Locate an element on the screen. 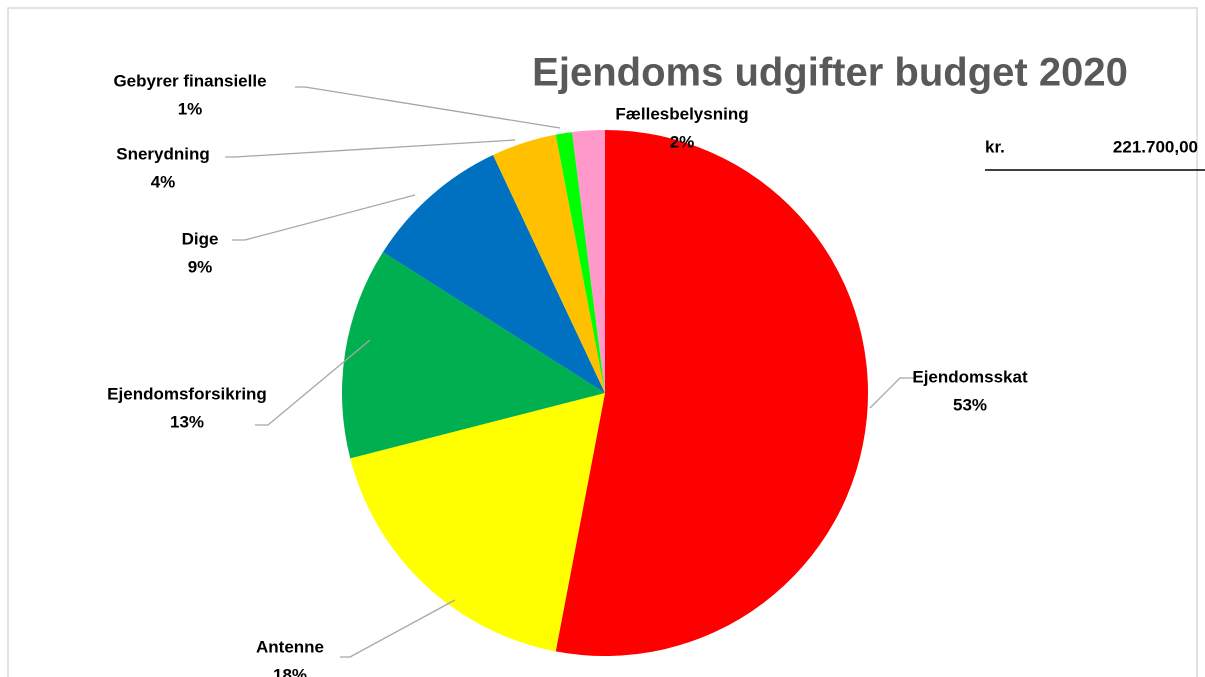 The height and width of the screenshot is (677, 1205). slice-label: Gebyrer finansielle is located at coordinates (189, 80).